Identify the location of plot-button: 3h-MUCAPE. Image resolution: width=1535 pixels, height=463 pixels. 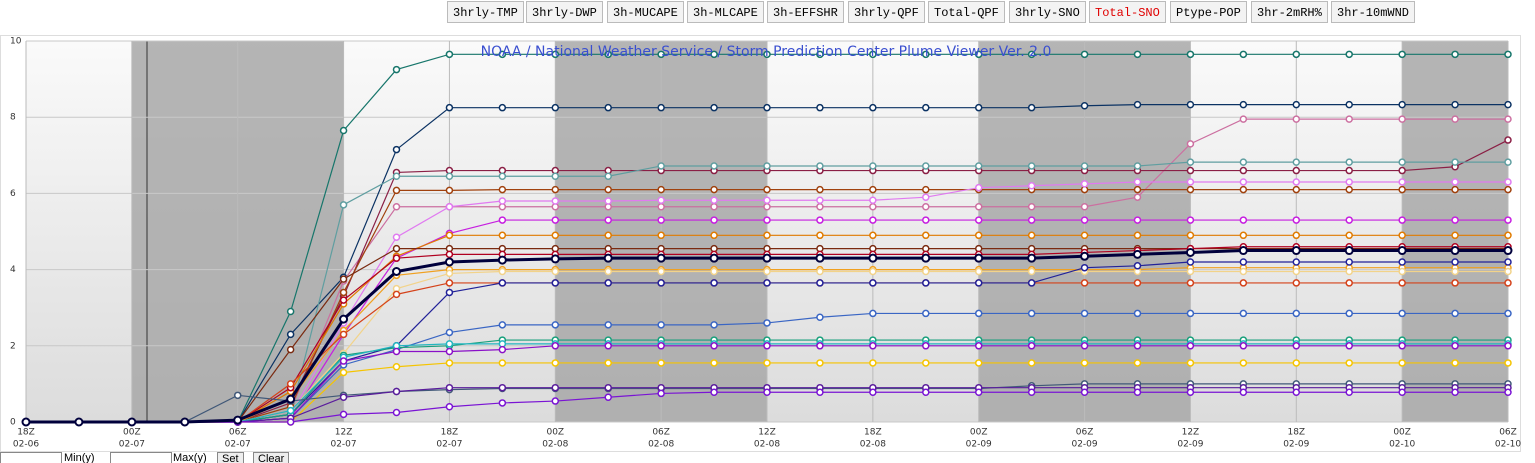
(645, 12).